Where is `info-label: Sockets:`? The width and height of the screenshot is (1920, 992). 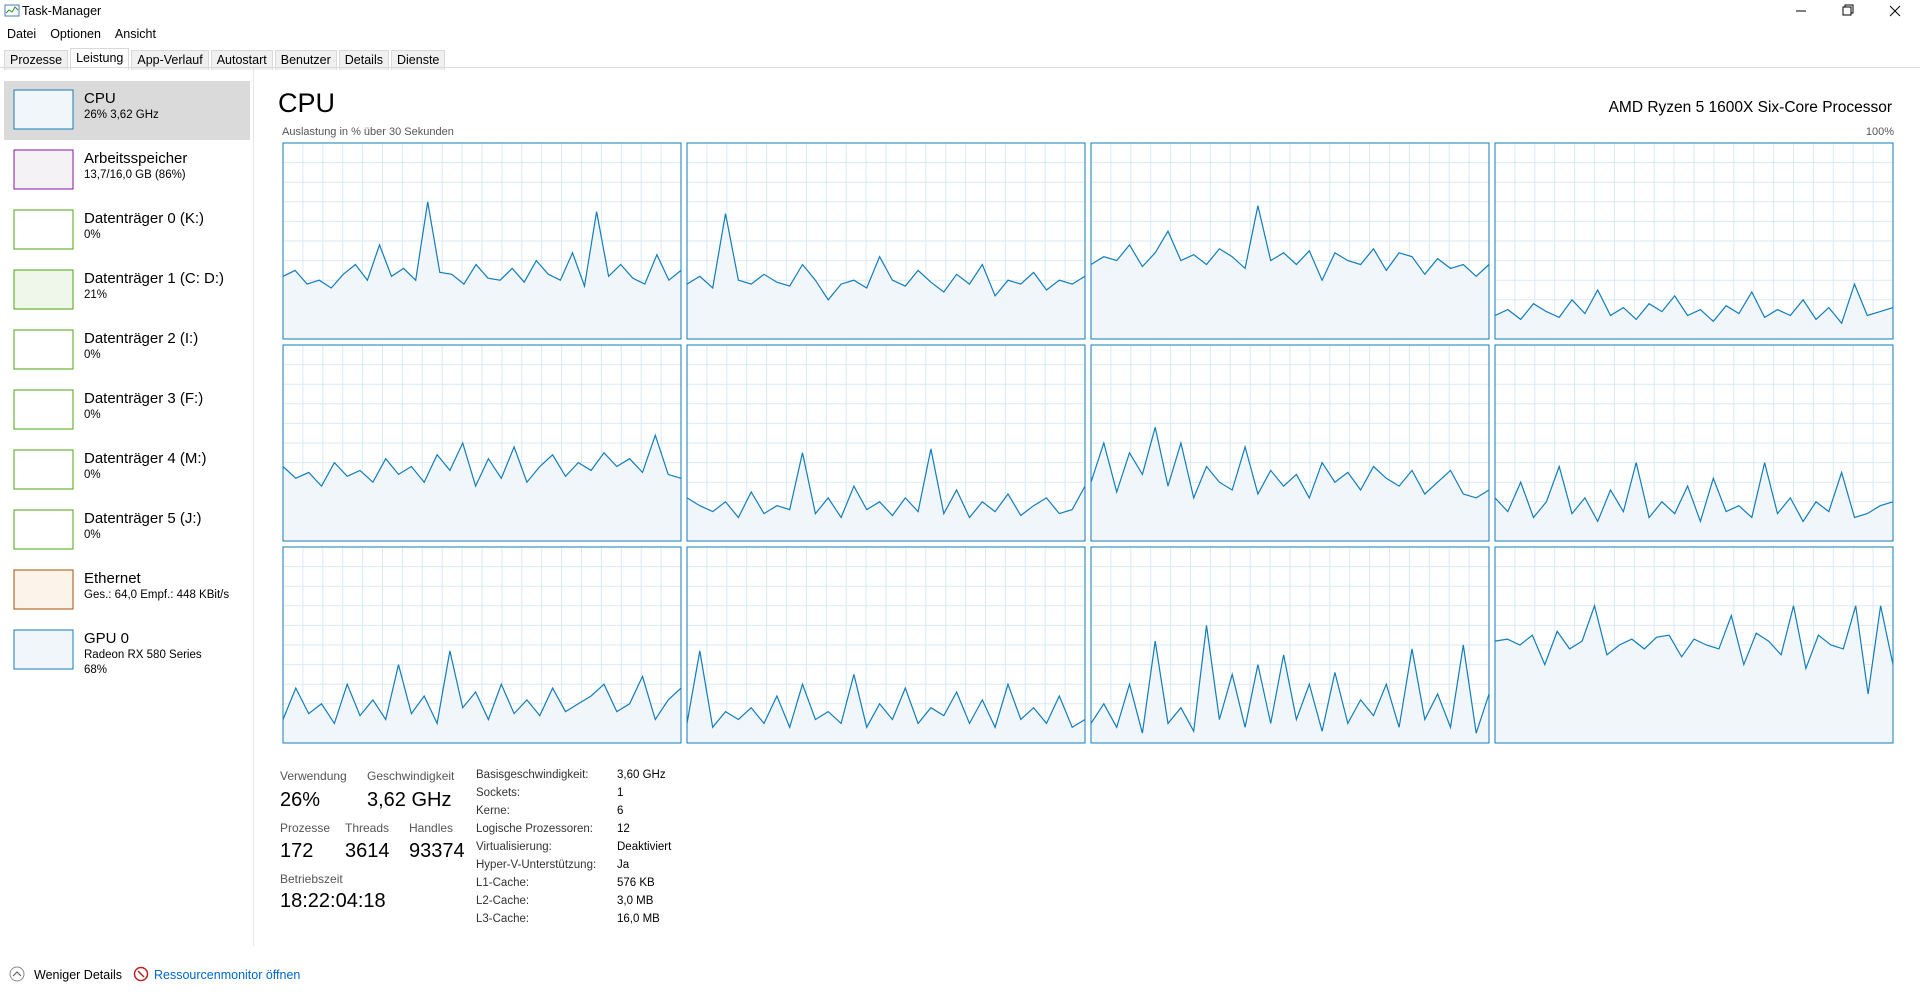
info-label: Sockets: is located at coordinates (498, 793).